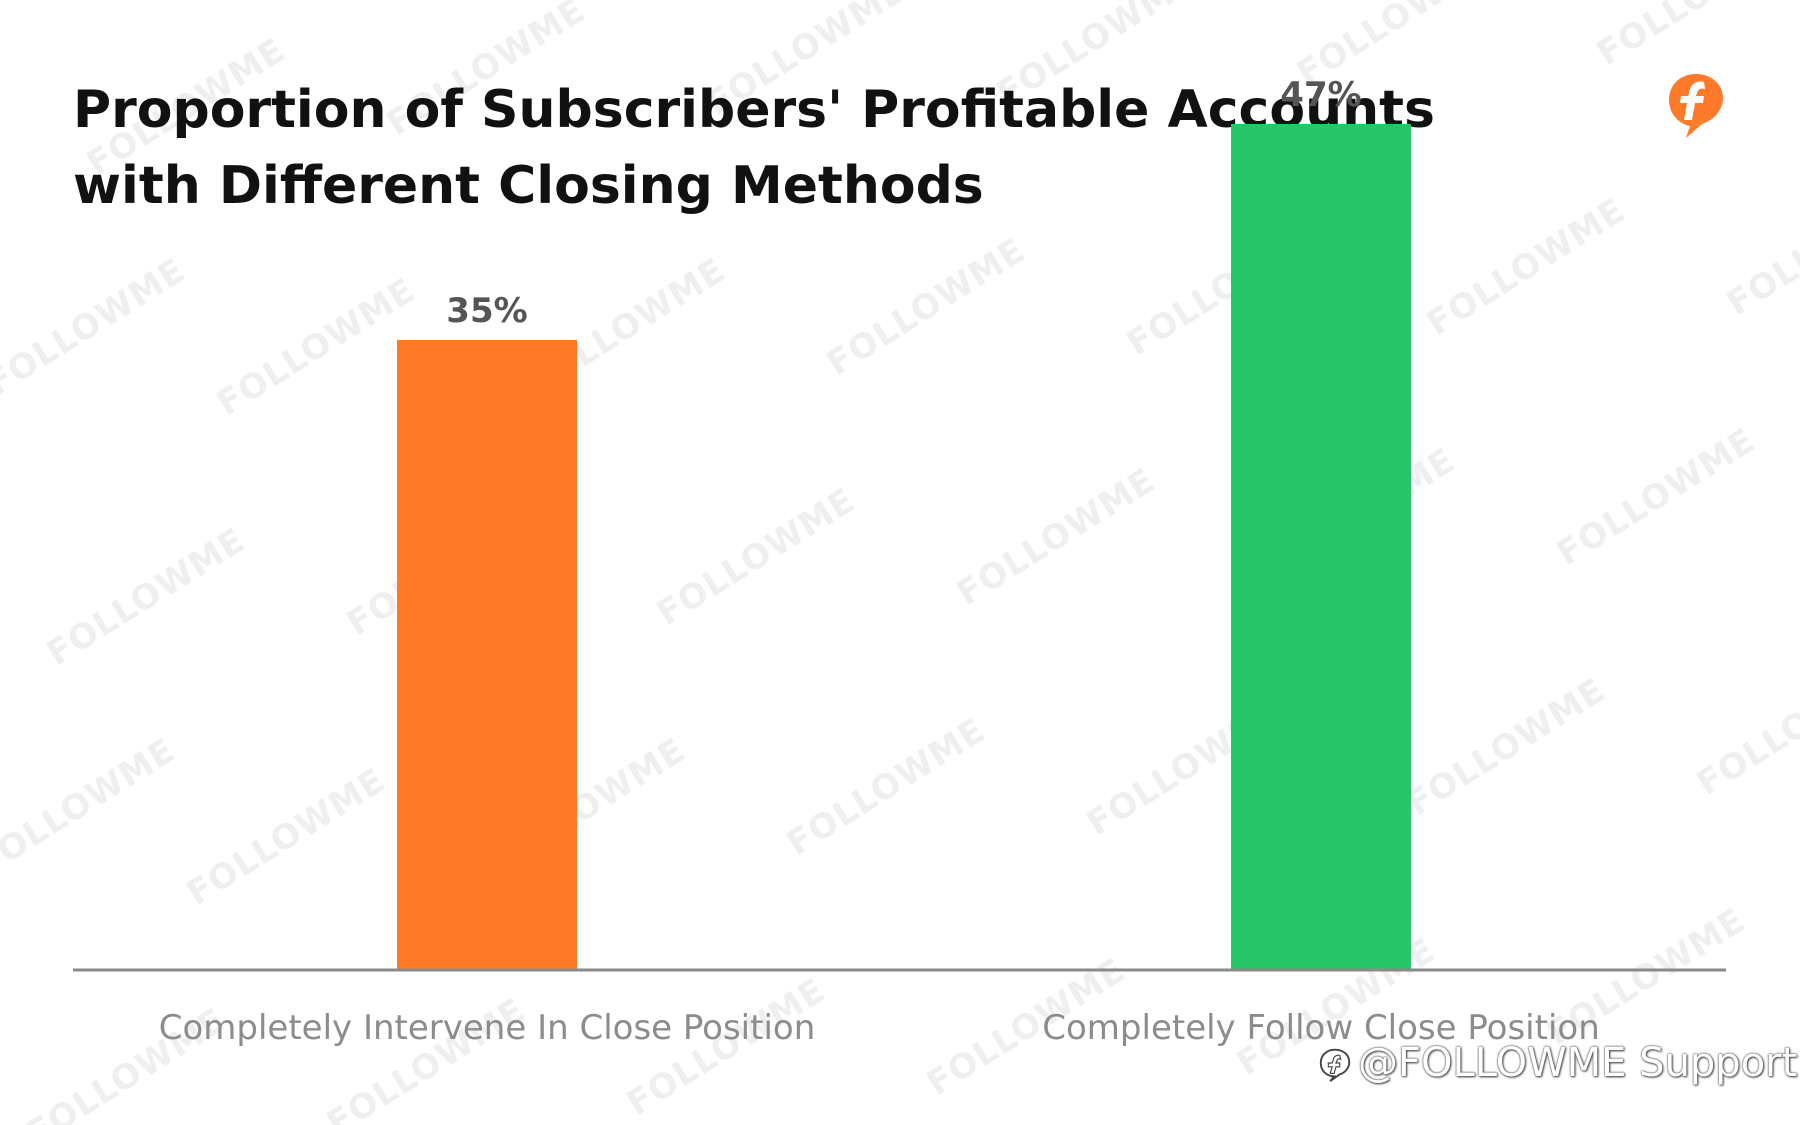 This screenshot has height=1125, width=1800. I want to click on followme-f-logo-icon, so click(1696, 106).